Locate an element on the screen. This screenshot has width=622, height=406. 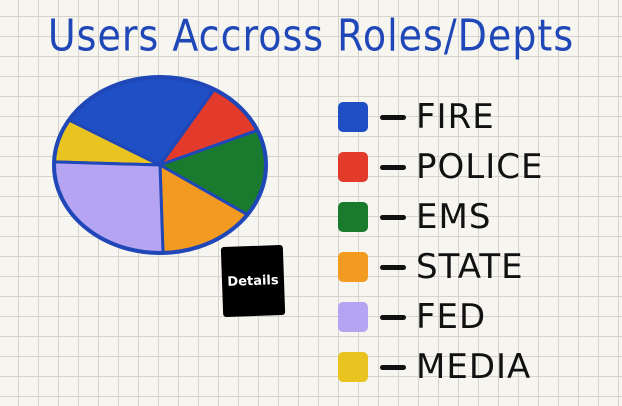
legend-item-fed: FED is located at coordinates (473, 317).